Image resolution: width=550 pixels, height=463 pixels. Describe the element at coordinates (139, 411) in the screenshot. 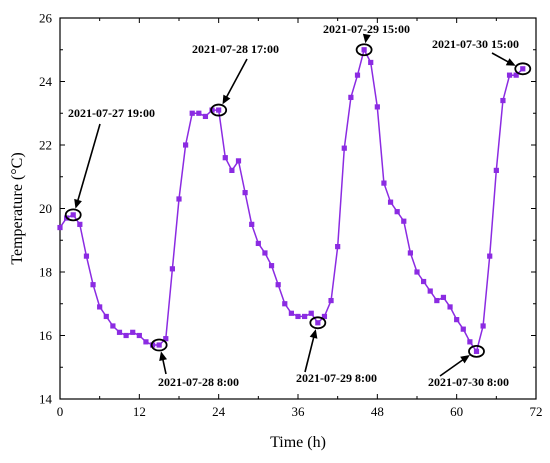

I see `x-tick-label: 12` at that location.